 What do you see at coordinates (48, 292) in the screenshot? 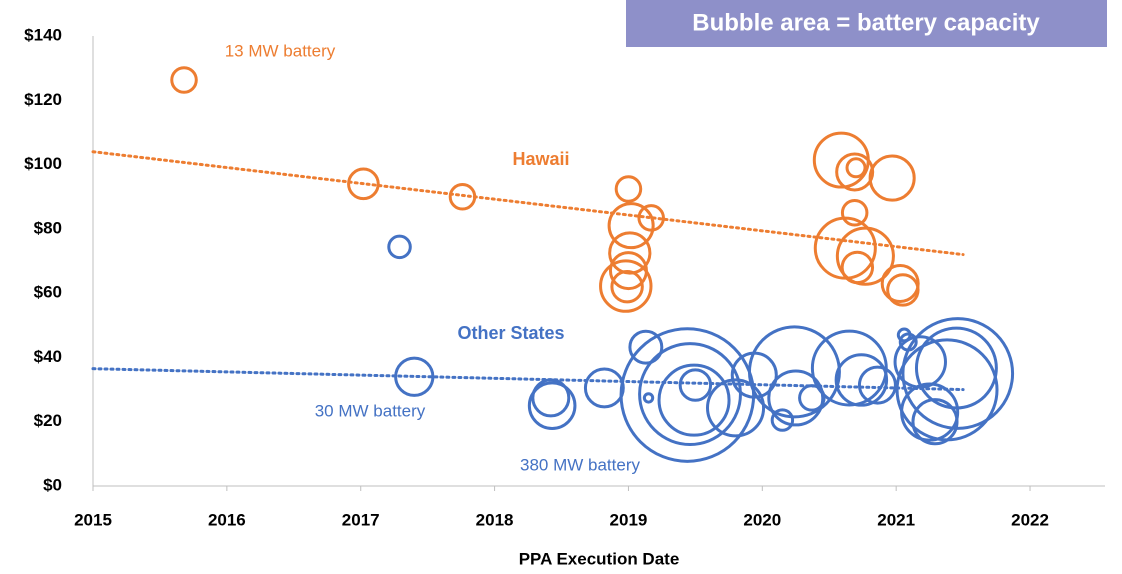
I see `y-tick-label: $60` at bounding box center [48, 292].